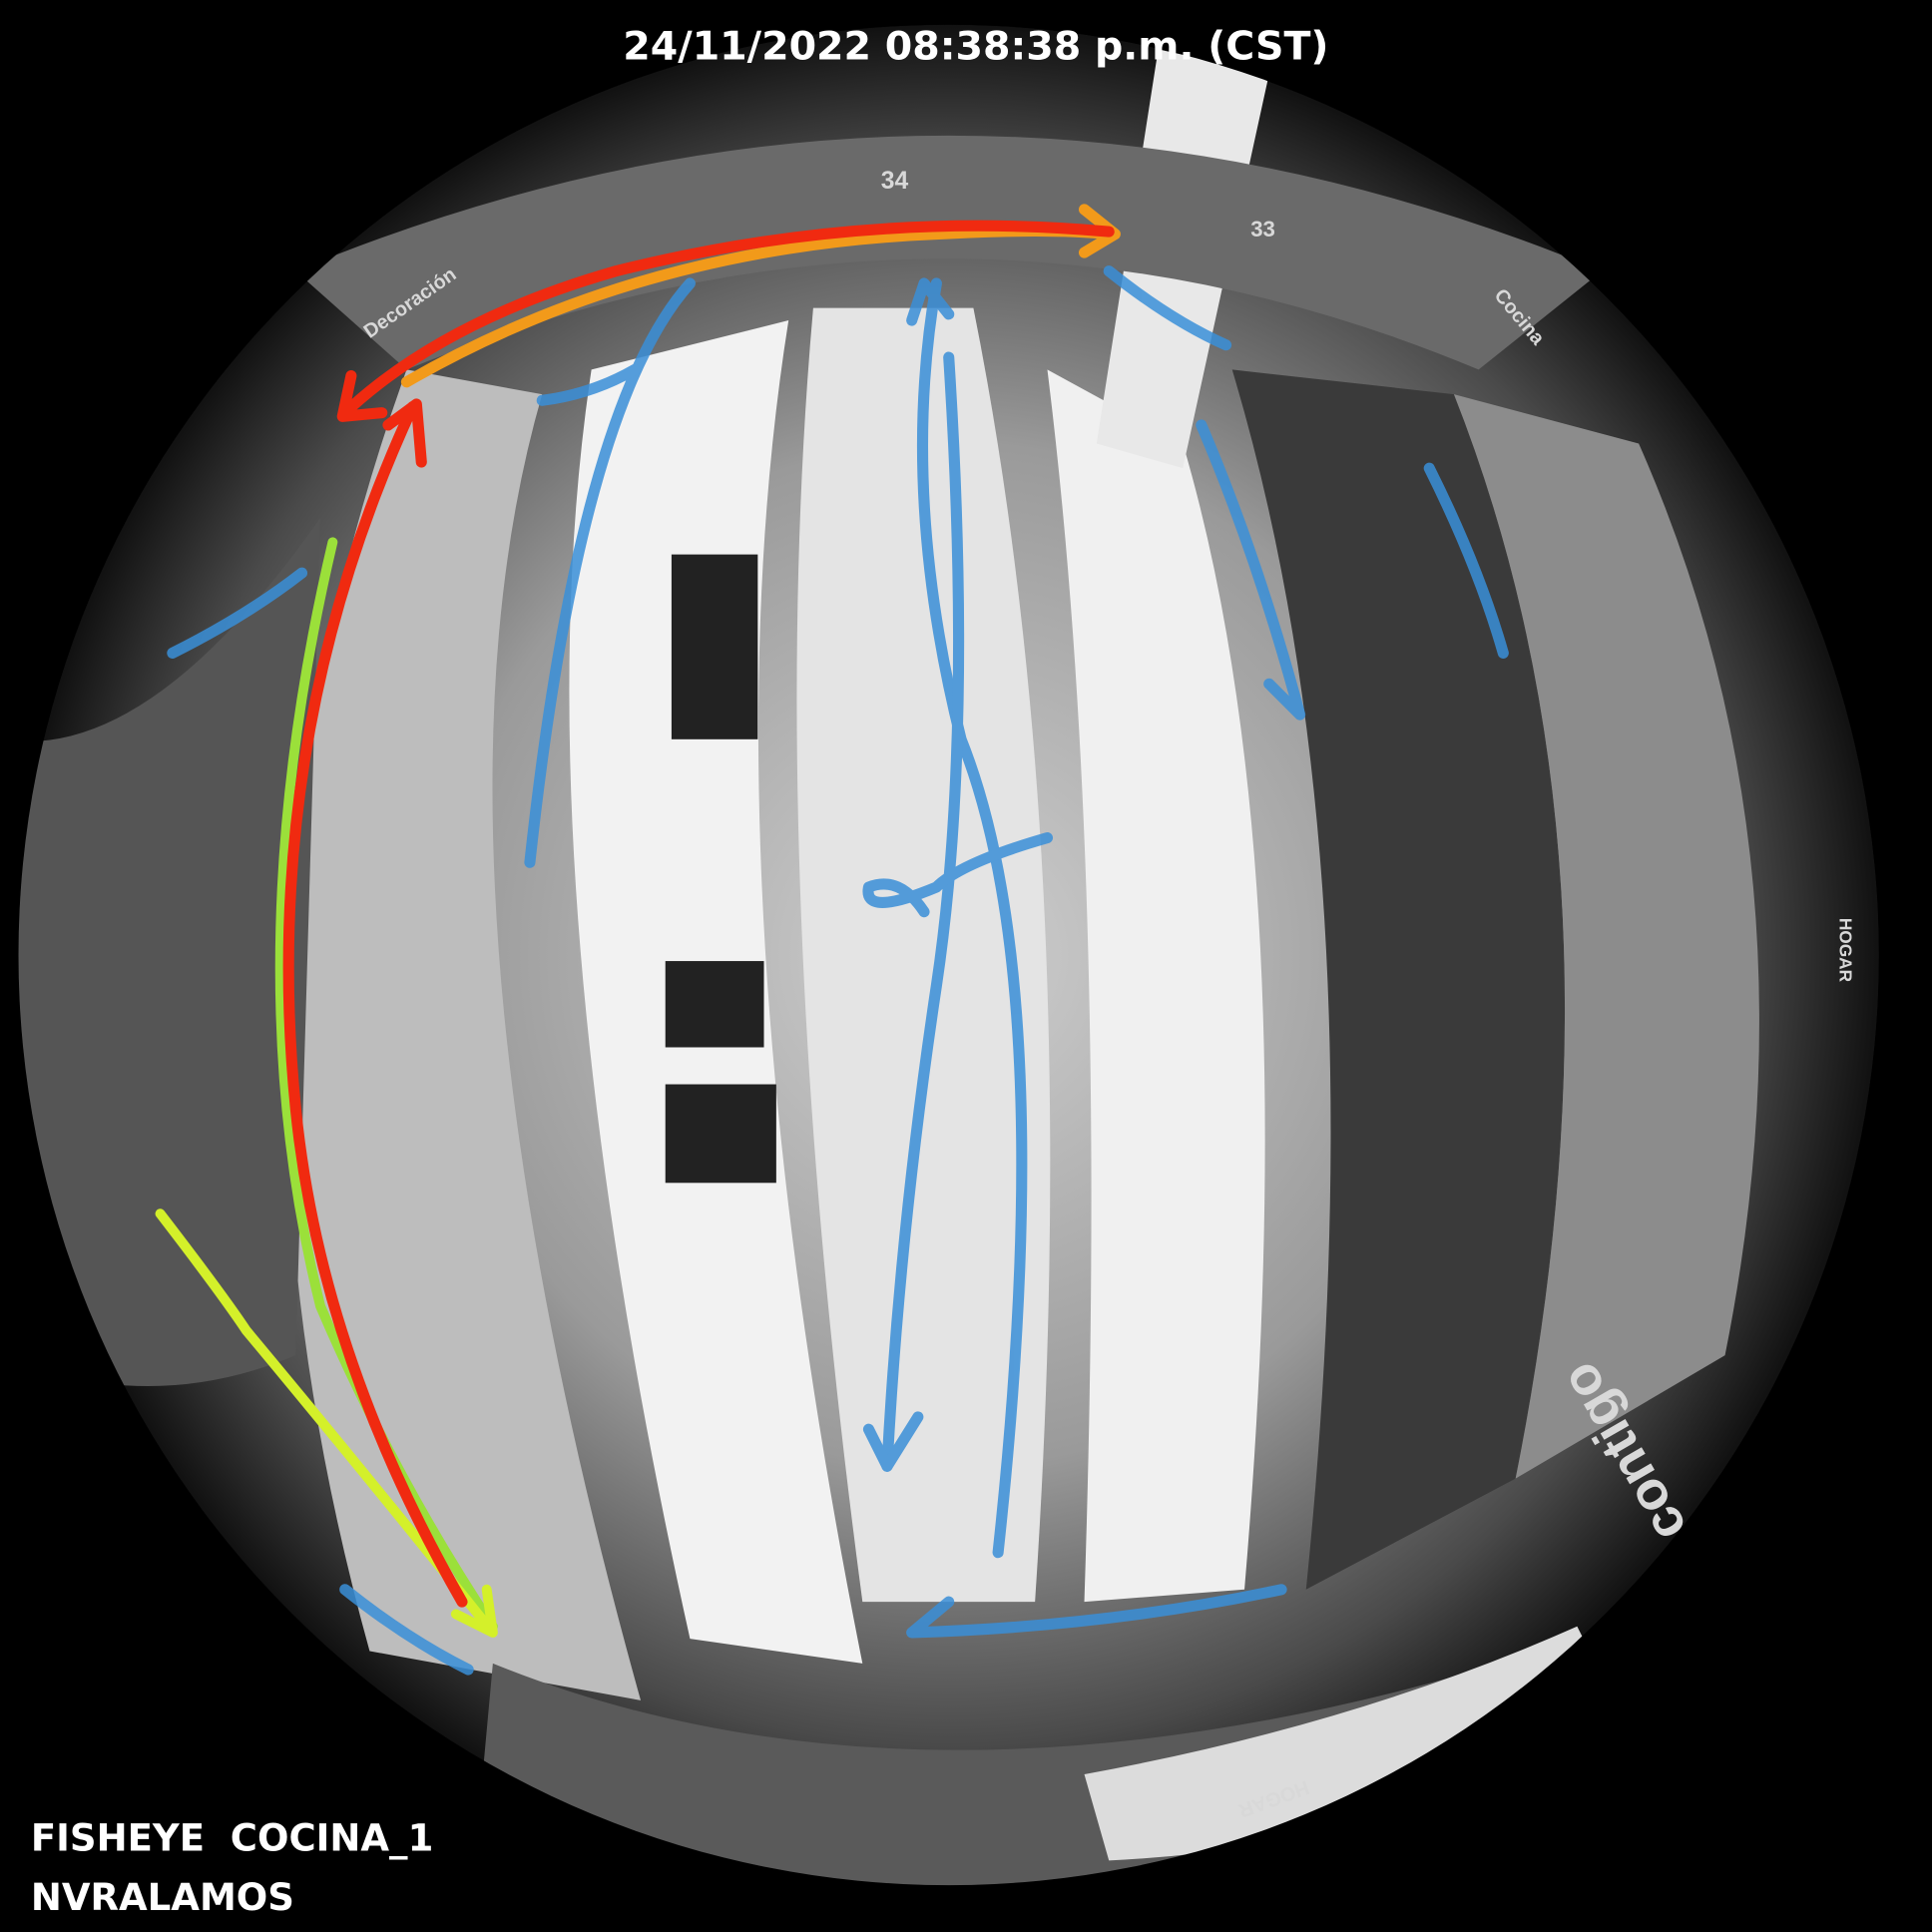 Image resolution: width=1932 pixels, height=1932 pixels. I want to click on sign-text: HOGAR, so click(1845, 950).